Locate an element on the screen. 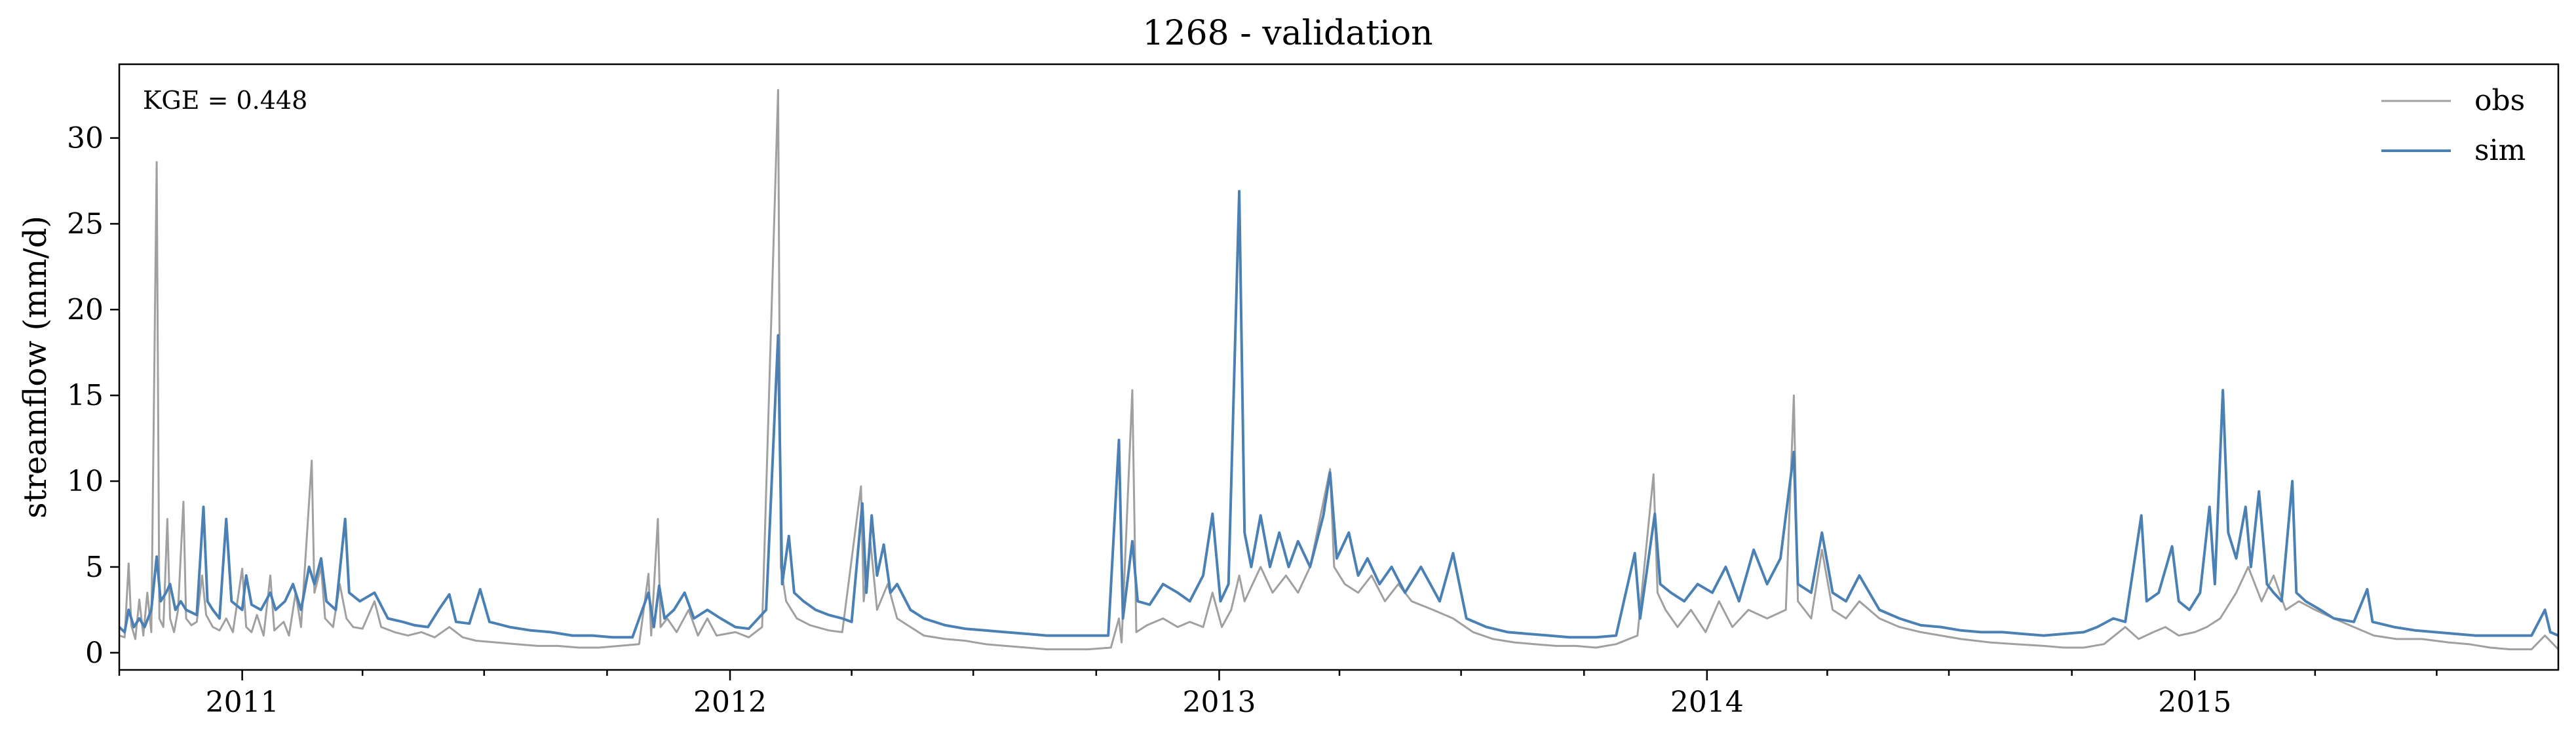 The height and width of the screenshot is (742, 2576). x-tick-label: 2012 is located at coordinates (730, 702).